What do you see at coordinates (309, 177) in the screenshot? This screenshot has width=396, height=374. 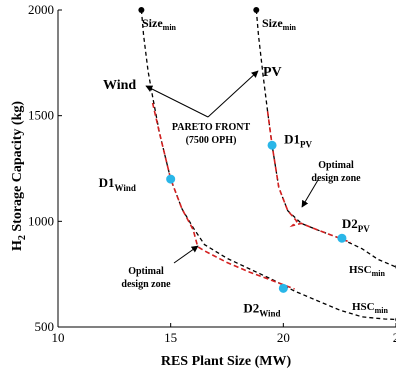 I see `series-line-pv-optimal-design-zone` at bounding box center [309, 177].